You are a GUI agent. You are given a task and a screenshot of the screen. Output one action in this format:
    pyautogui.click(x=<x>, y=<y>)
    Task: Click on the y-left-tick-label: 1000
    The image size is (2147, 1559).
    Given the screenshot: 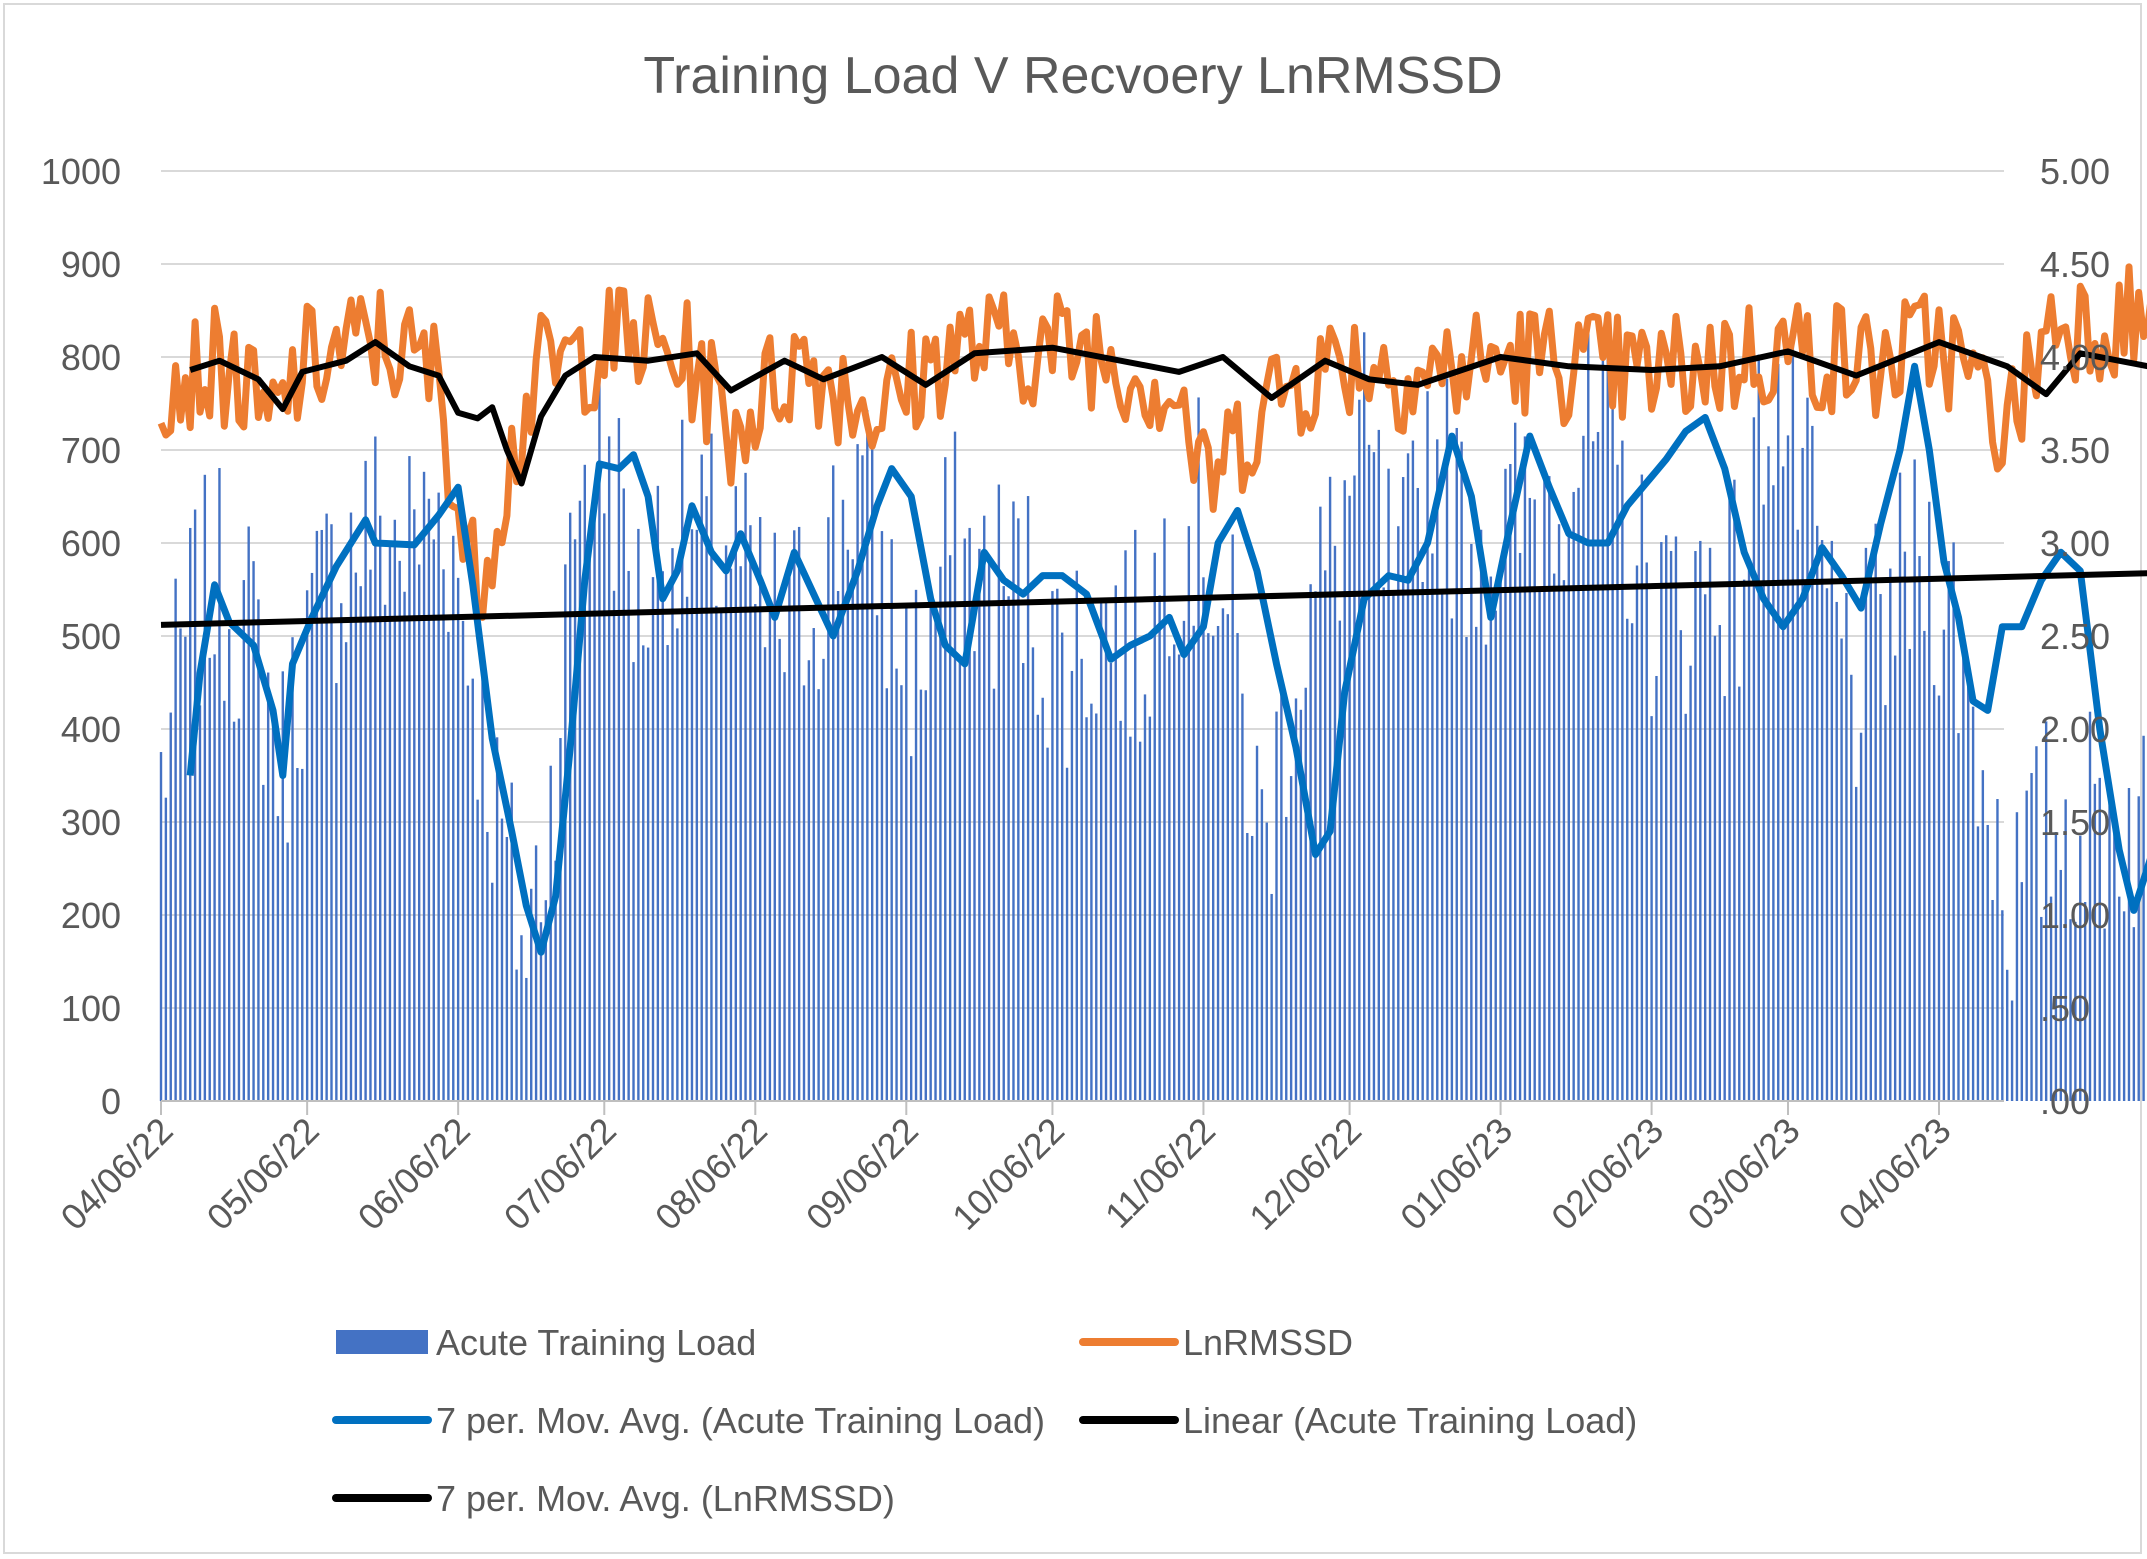 What is the action you would take?
    pyautogui.click(x=81, y=171)
    